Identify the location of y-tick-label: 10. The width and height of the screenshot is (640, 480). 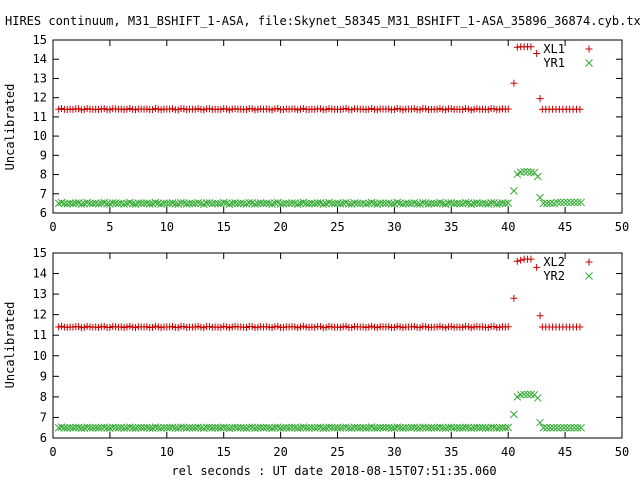
(40, 136).